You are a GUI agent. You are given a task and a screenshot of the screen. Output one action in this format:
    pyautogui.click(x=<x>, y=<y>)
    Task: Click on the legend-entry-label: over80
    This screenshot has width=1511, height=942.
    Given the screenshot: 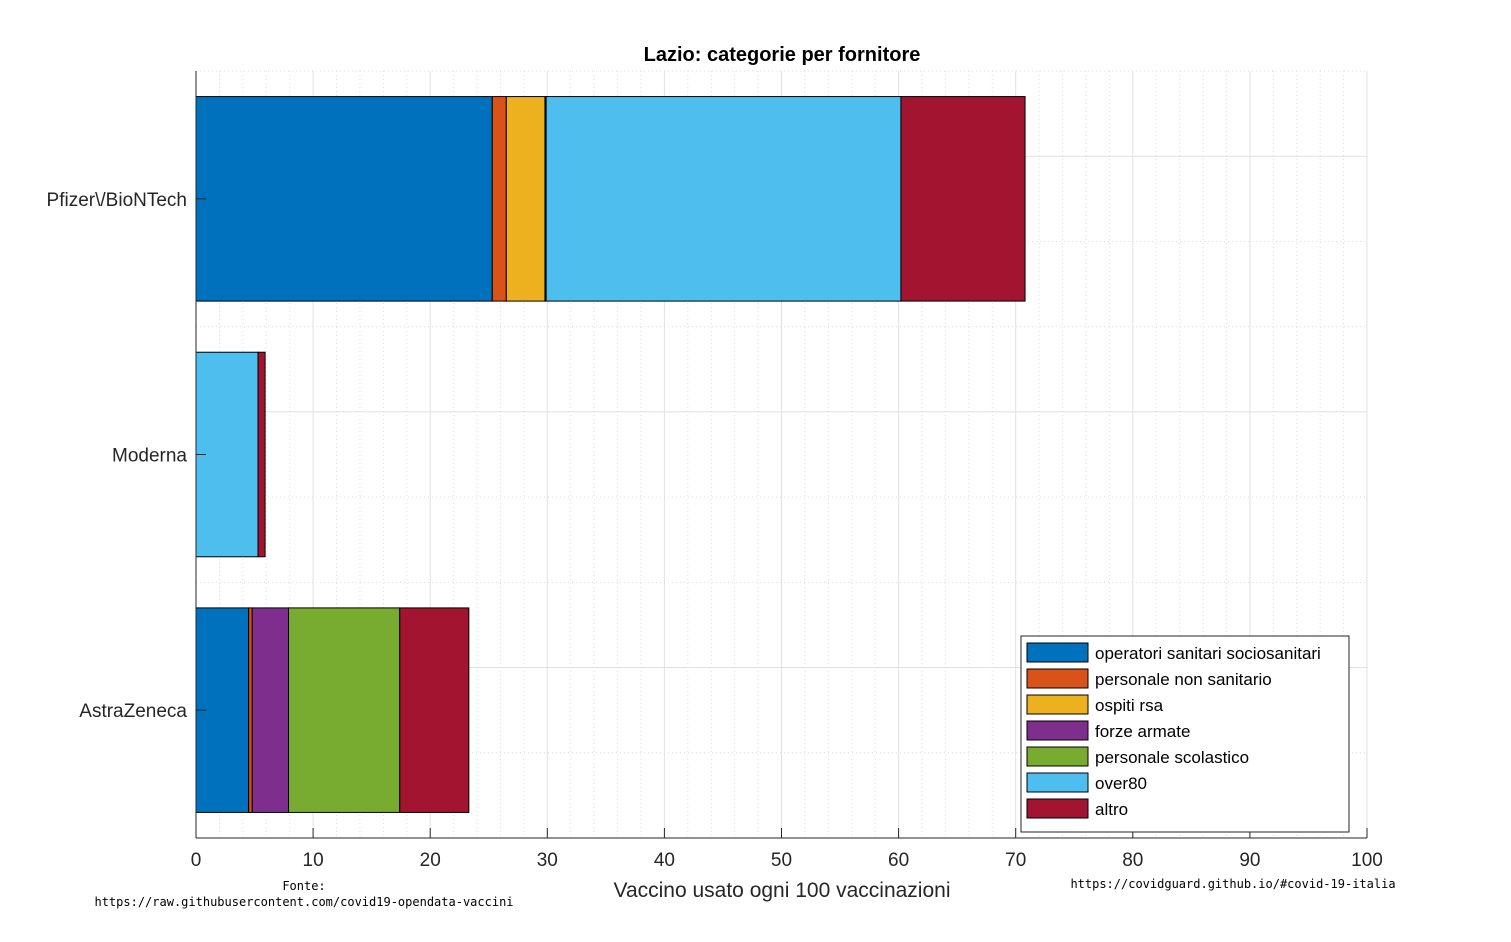 What is the action you would take?
    pyautogui.click(x=1121, y=783)
    